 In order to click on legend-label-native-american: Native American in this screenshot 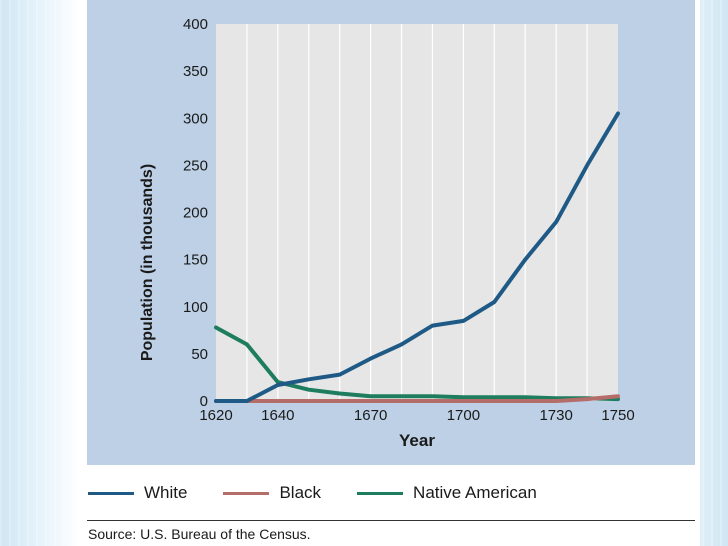, I will do `click(475, 492)`.